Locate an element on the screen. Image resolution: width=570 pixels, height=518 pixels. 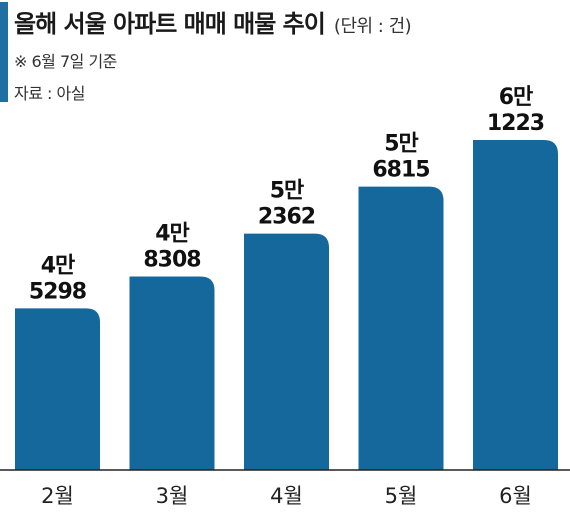
category-label-4: 5월 is located at coordinates (401, 496).